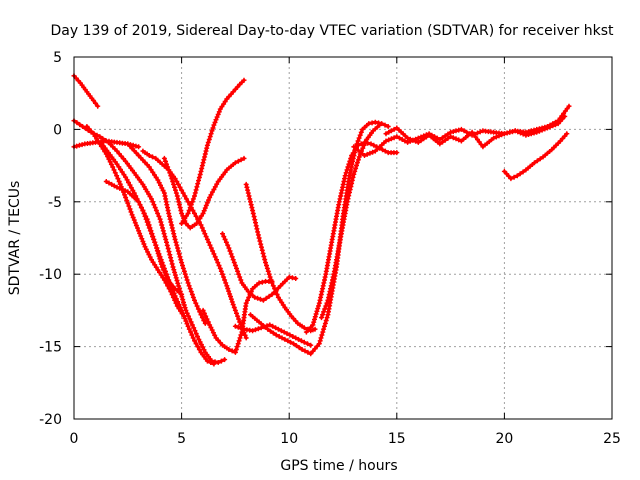 Image resolution: width=640 pixels, height=480 pixels. I want to click on x-axis-label: GPS time / hours, so click(338, 466).